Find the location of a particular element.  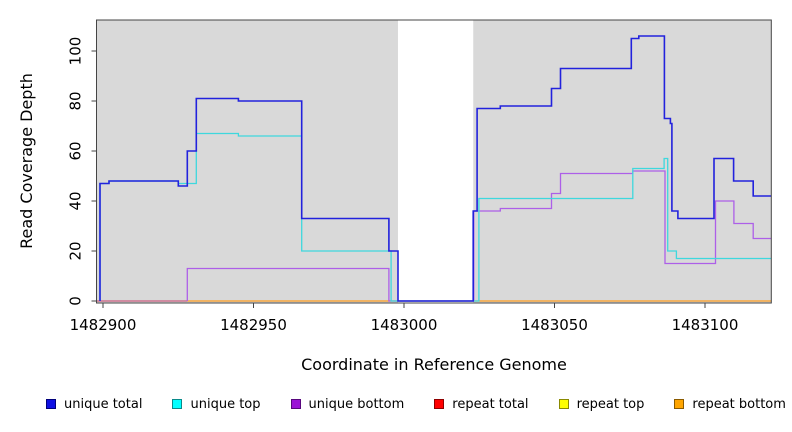

legend-item-unique-top: unique top is located at coordinates (216, 404).